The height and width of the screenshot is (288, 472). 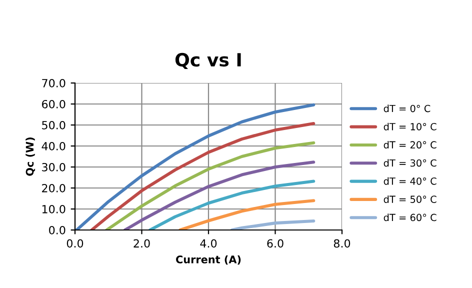 I want to click on x-tick-label: 6.0, so click(x=275, y=243).